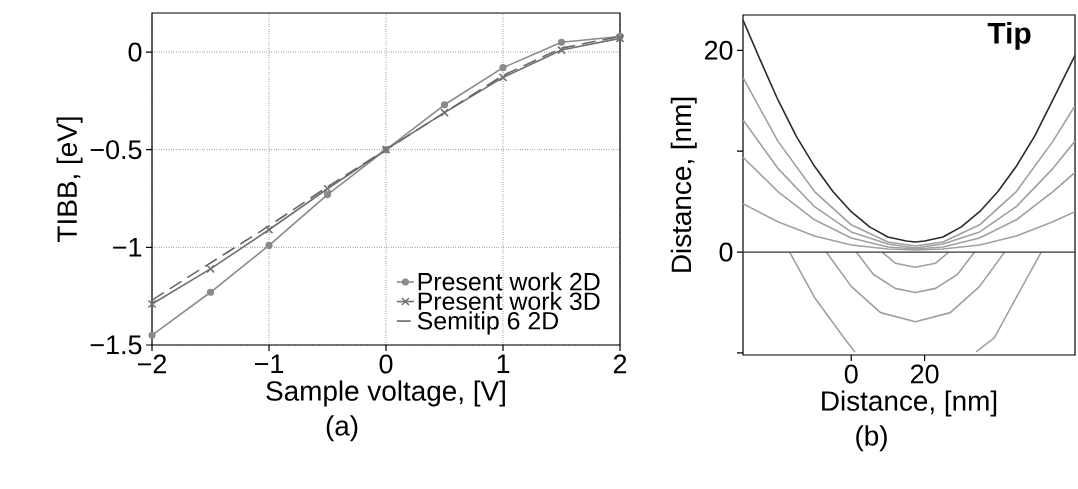 This screenshot has height=489, width=1078. What do you see at coordinates (69, 179) in the screenshot?
I see `y-axis-title: TIBB, [eV]` at bounding box center [69, 179].